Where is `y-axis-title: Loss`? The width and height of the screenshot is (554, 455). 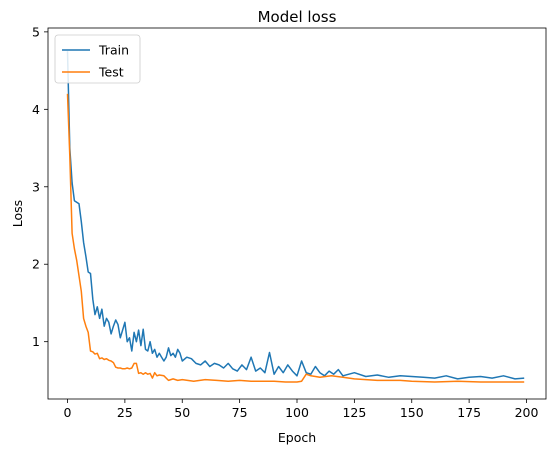 y-axis-title: Loss is located at coordinates (17, 213).